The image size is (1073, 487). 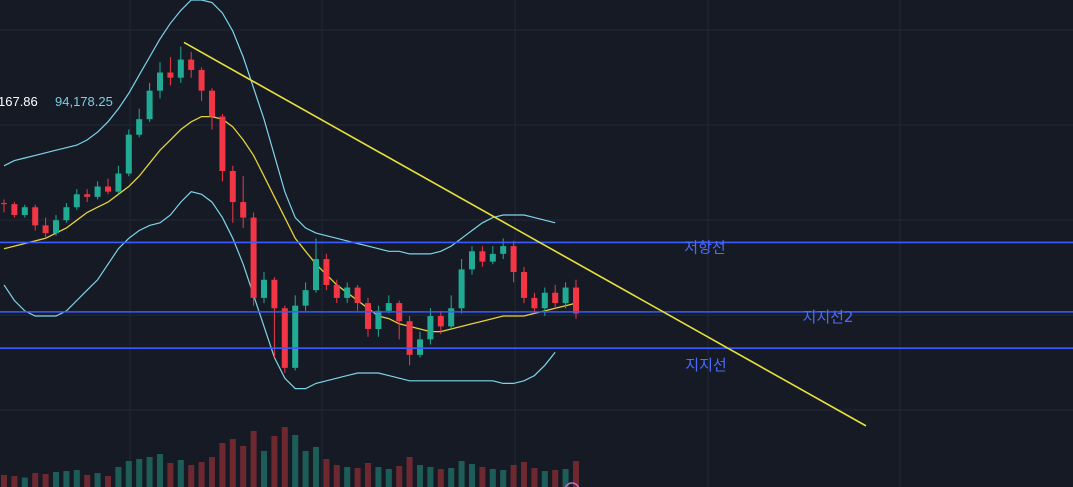 I want to click on cursor-marker, so click(x=572, y=484).